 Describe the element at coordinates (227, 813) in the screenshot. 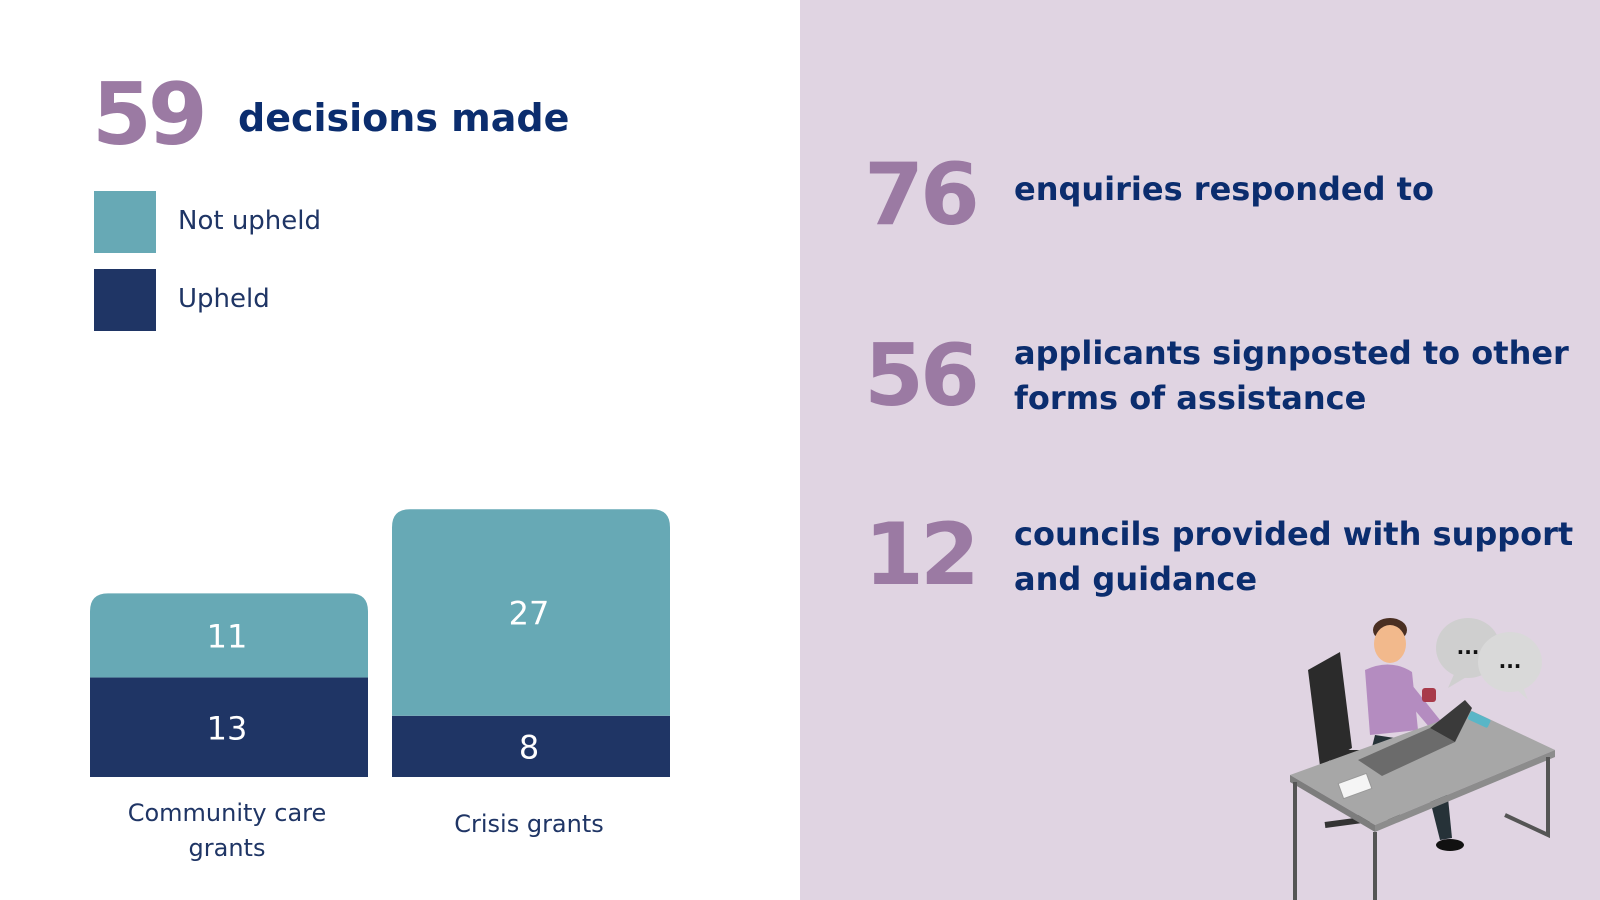

I see `category-label: Community care` at that location.